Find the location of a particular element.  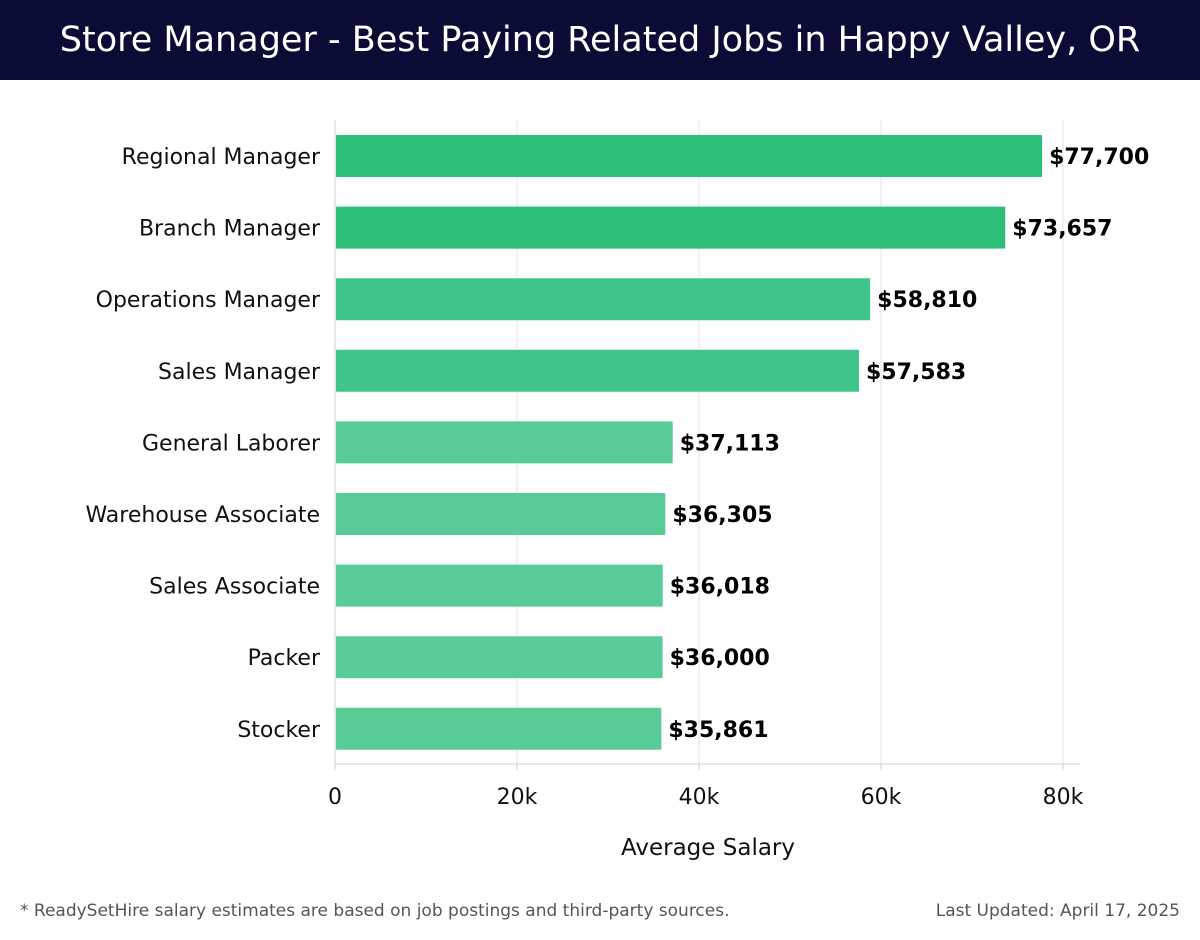

value-label: $57,583 is located at coordinates (916, 372).